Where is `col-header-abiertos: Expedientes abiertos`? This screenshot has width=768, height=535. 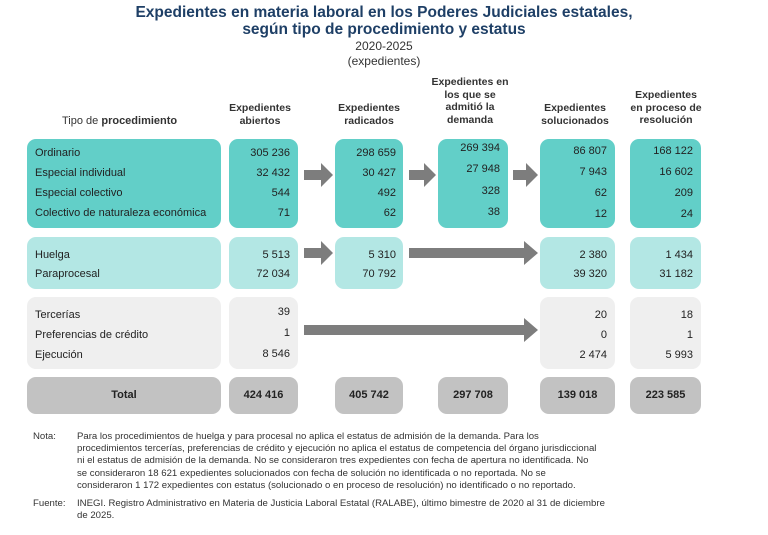 col-header-abiertos: Expedientes abiertos is located at coordinates (260, 114).